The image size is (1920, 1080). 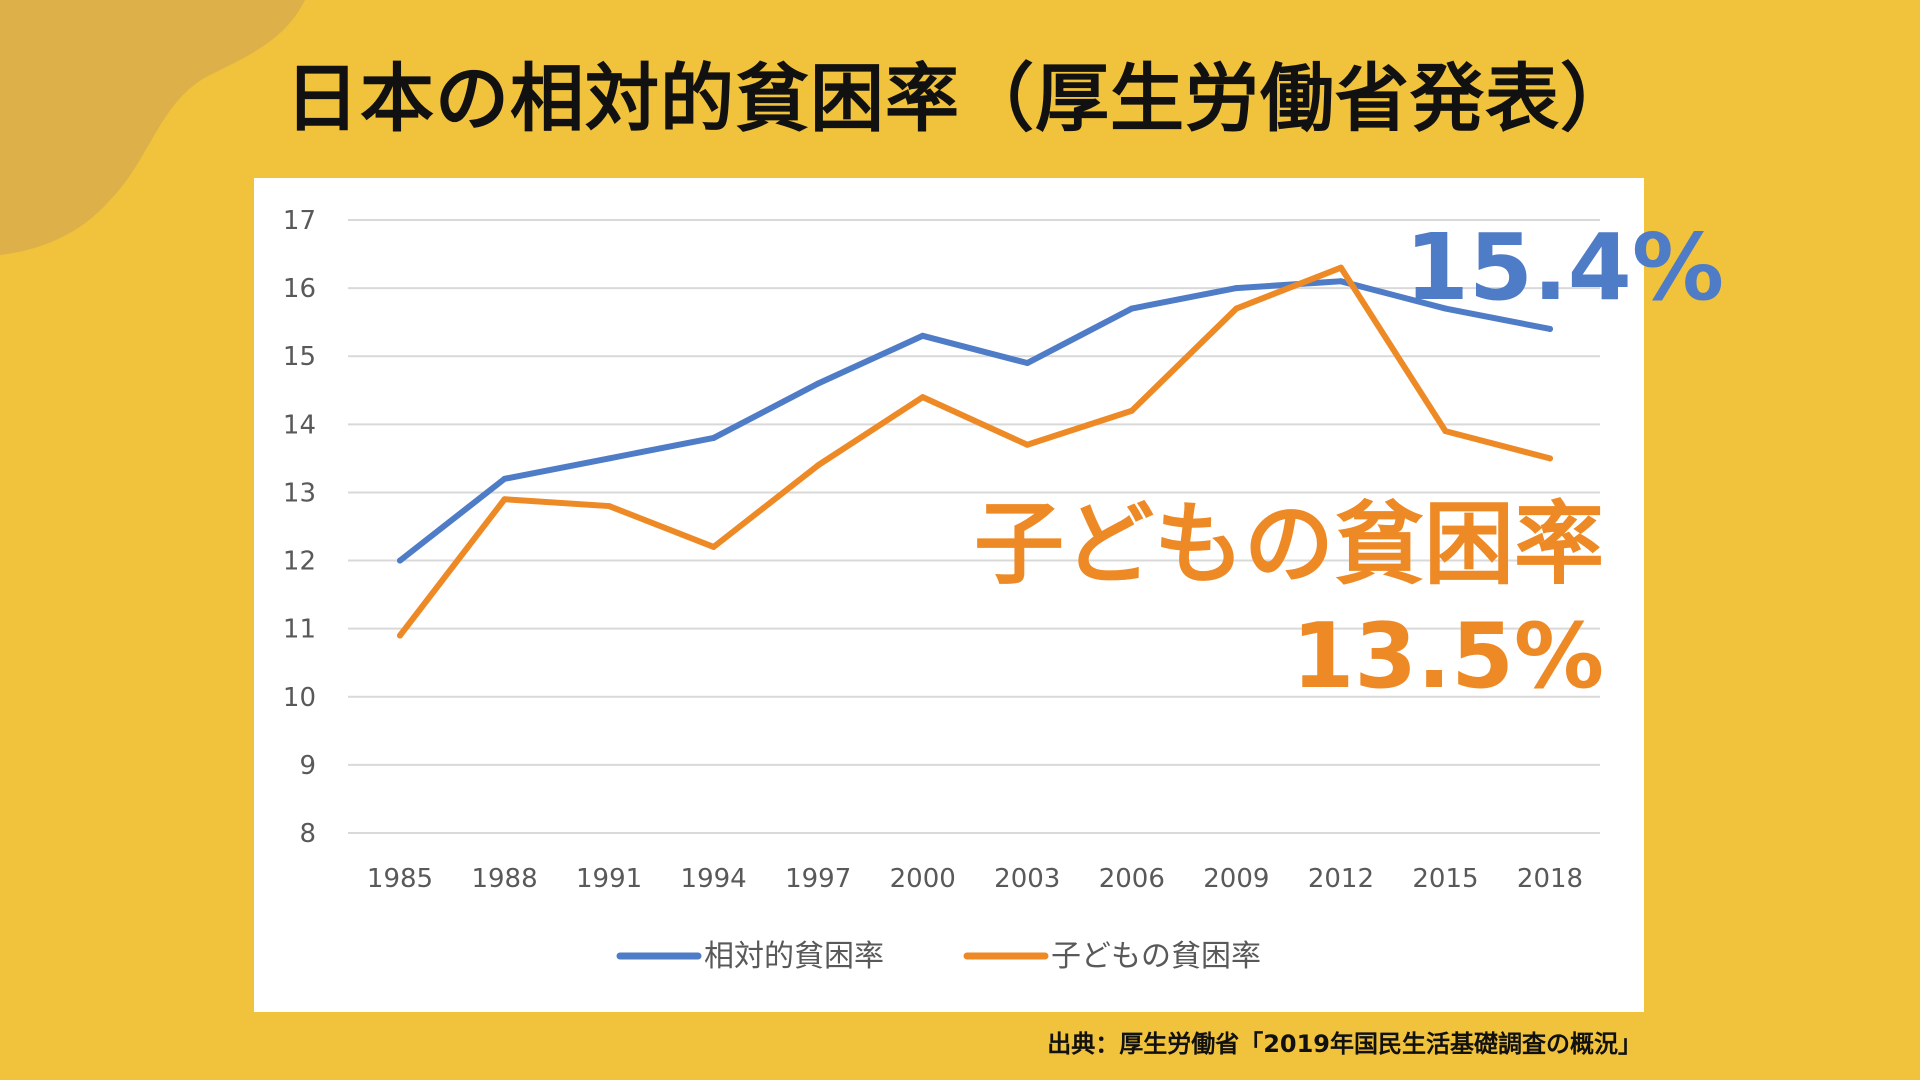 I want to click on x-tick-label: 1997, so click(x=818, y=879).